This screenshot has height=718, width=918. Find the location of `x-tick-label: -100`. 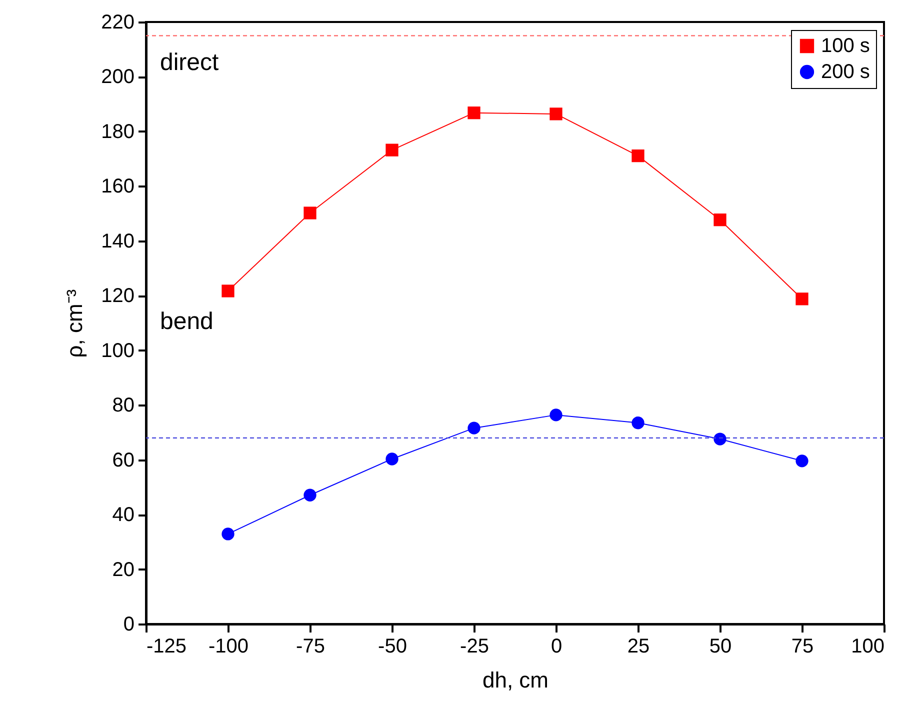

x-tick-label: -100 is located at coordinates (228, 647).